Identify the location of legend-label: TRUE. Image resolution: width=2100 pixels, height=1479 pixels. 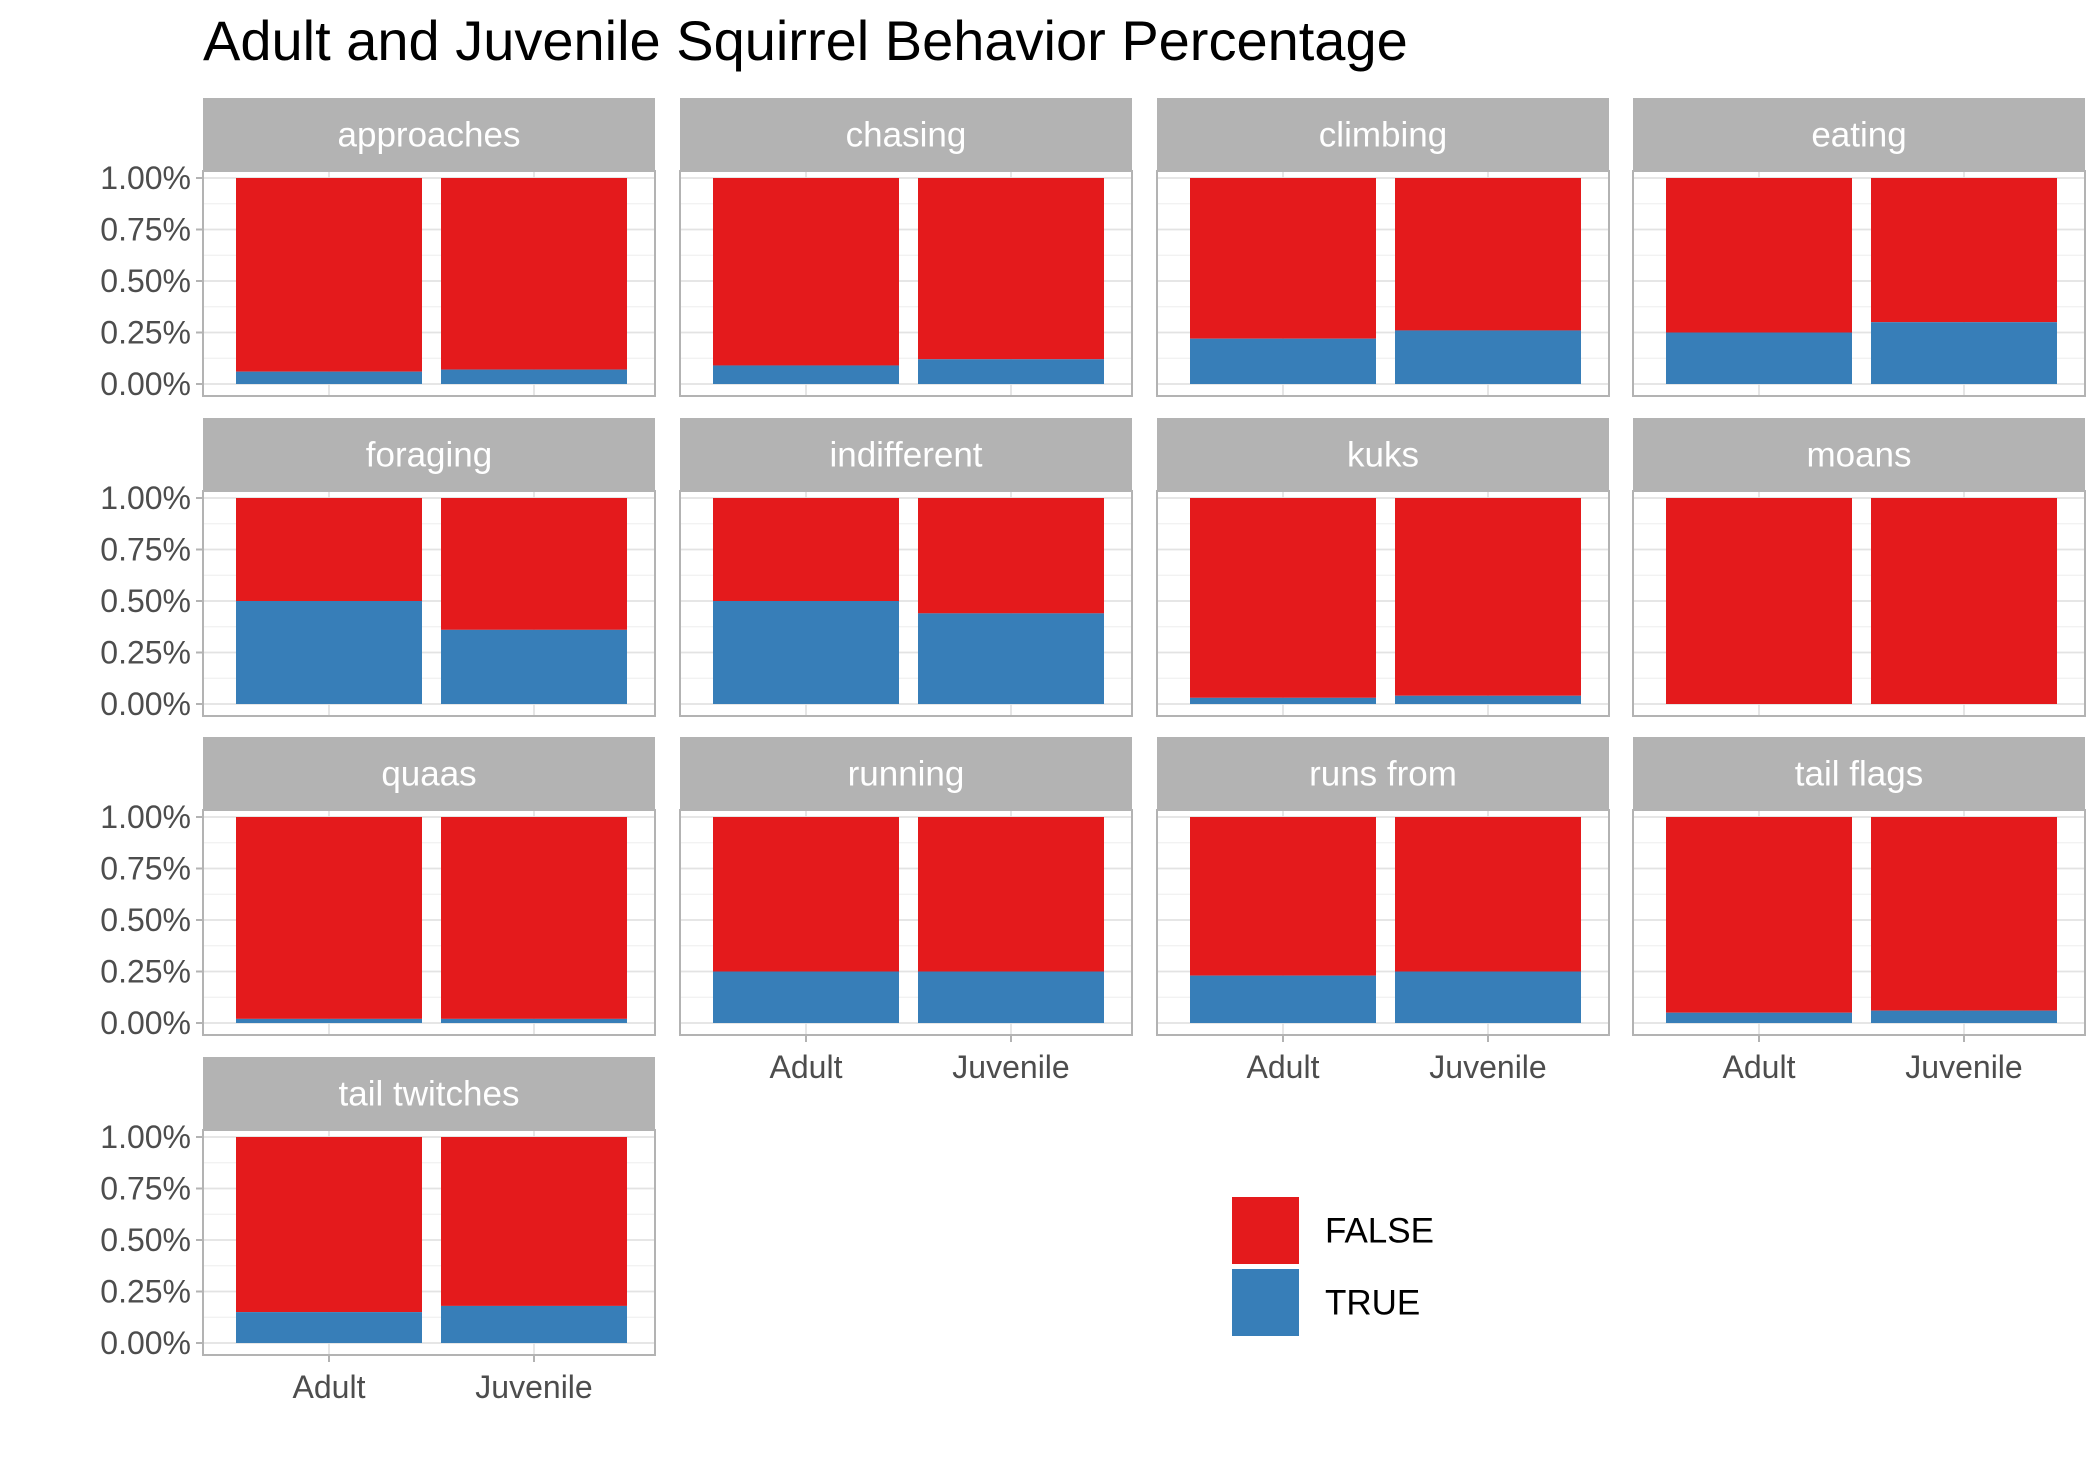
(1372, 1303).